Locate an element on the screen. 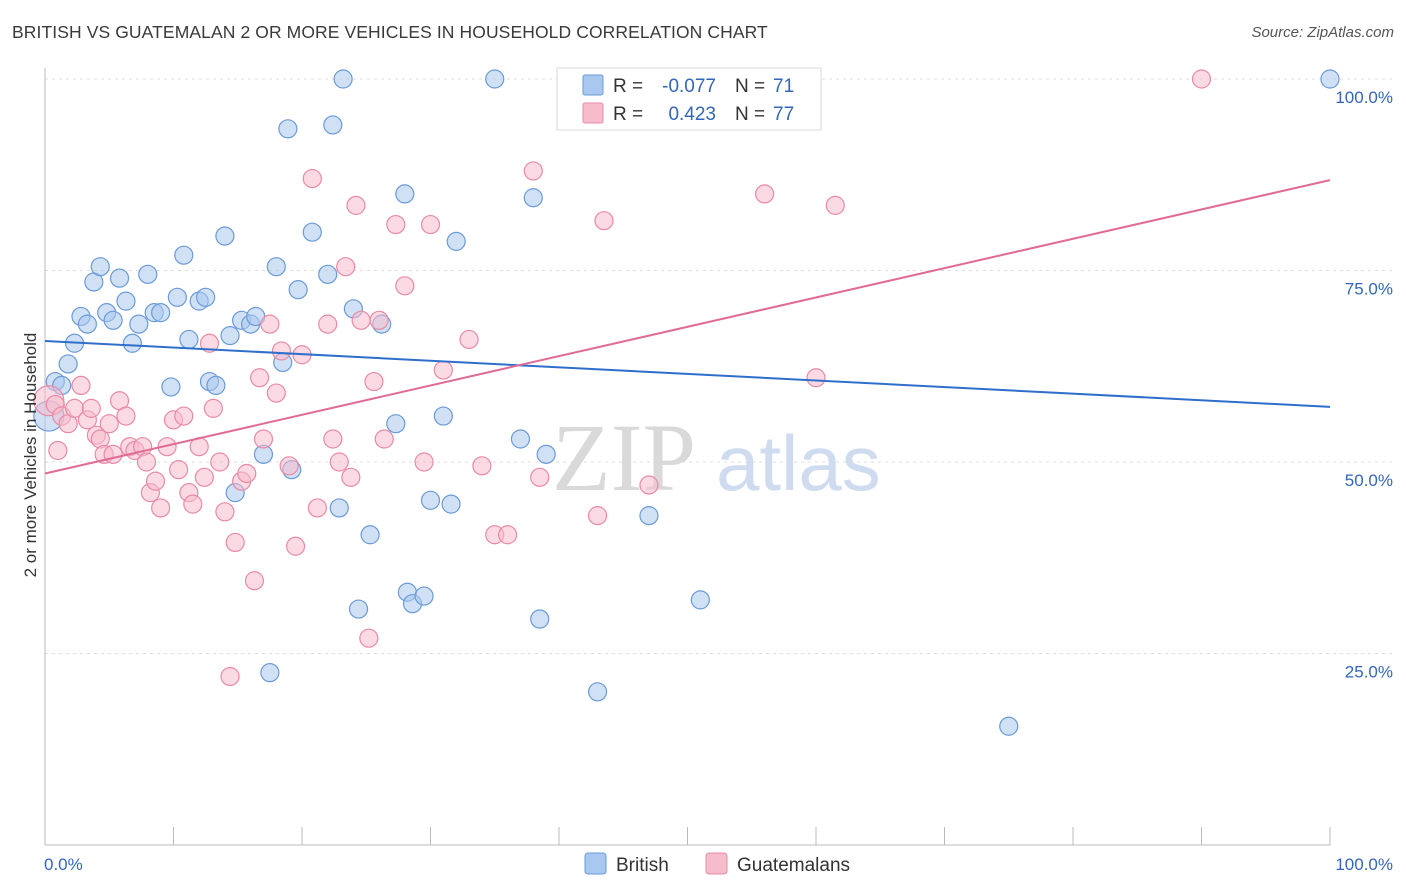 The height and width of the screenshot is (892, 1406). legend-r-label-british: R = is located at coordinates (628, 86).